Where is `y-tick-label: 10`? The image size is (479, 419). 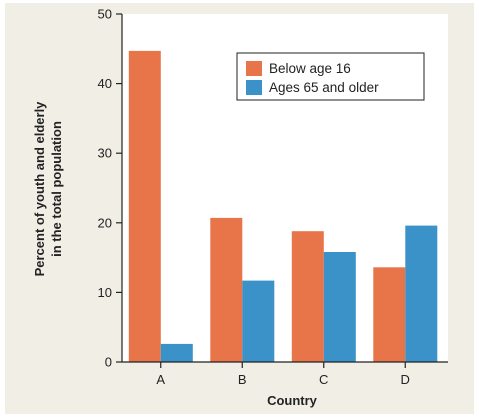 y-tick-label: 10 is located at coordinates (105, 292).